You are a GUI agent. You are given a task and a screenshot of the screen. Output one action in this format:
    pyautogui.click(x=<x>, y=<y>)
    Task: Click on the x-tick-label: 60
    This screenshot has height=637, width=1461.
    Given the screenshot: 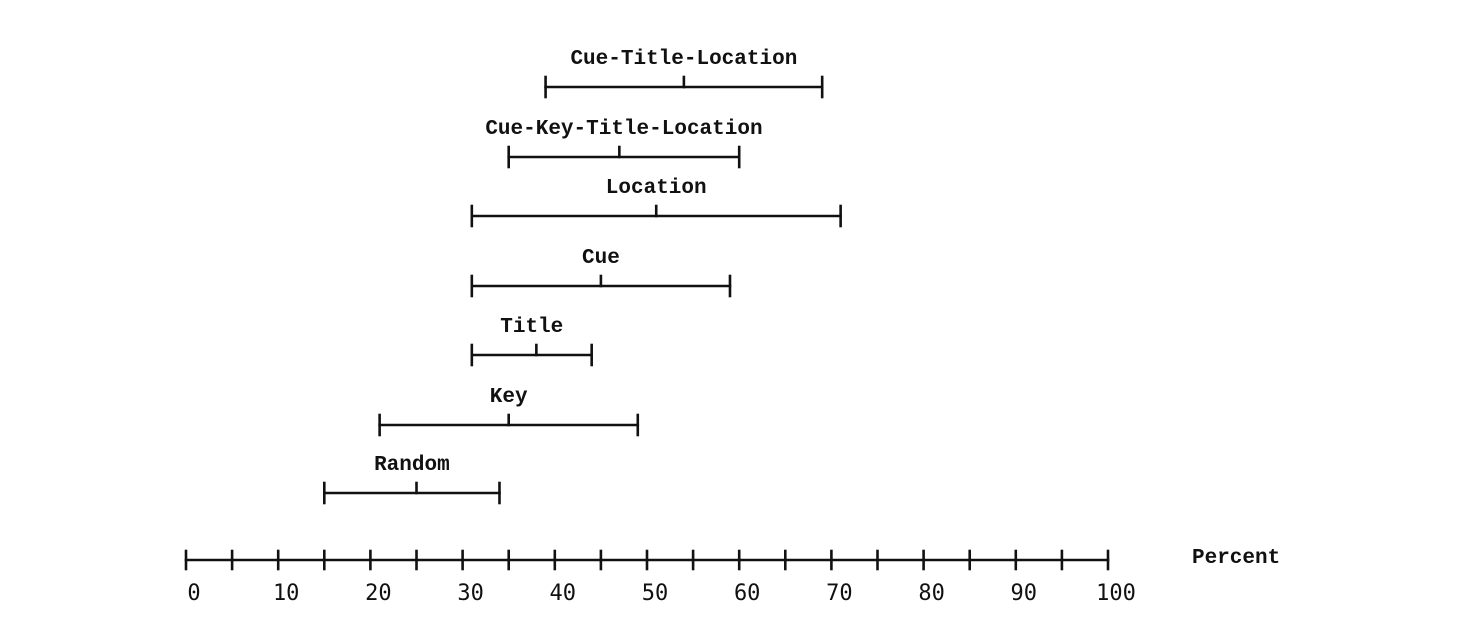 What is the action you would take?
    pyautogui.click(x=747, y=593)
    